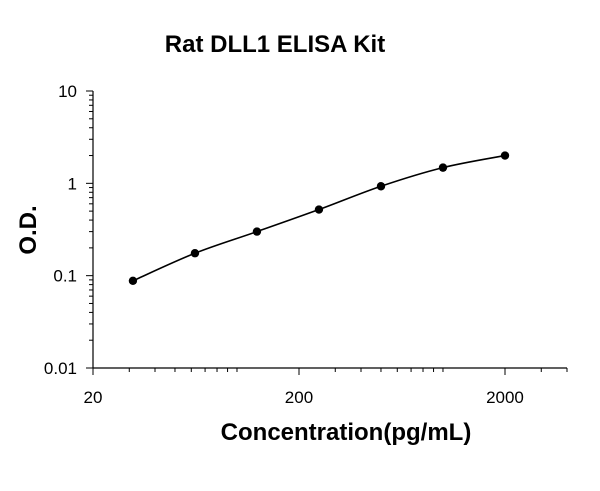 Image resolution: width=600 pixels, height=491 pixels. I want to click on y-tick-label: 0.1, so click(65, 276).